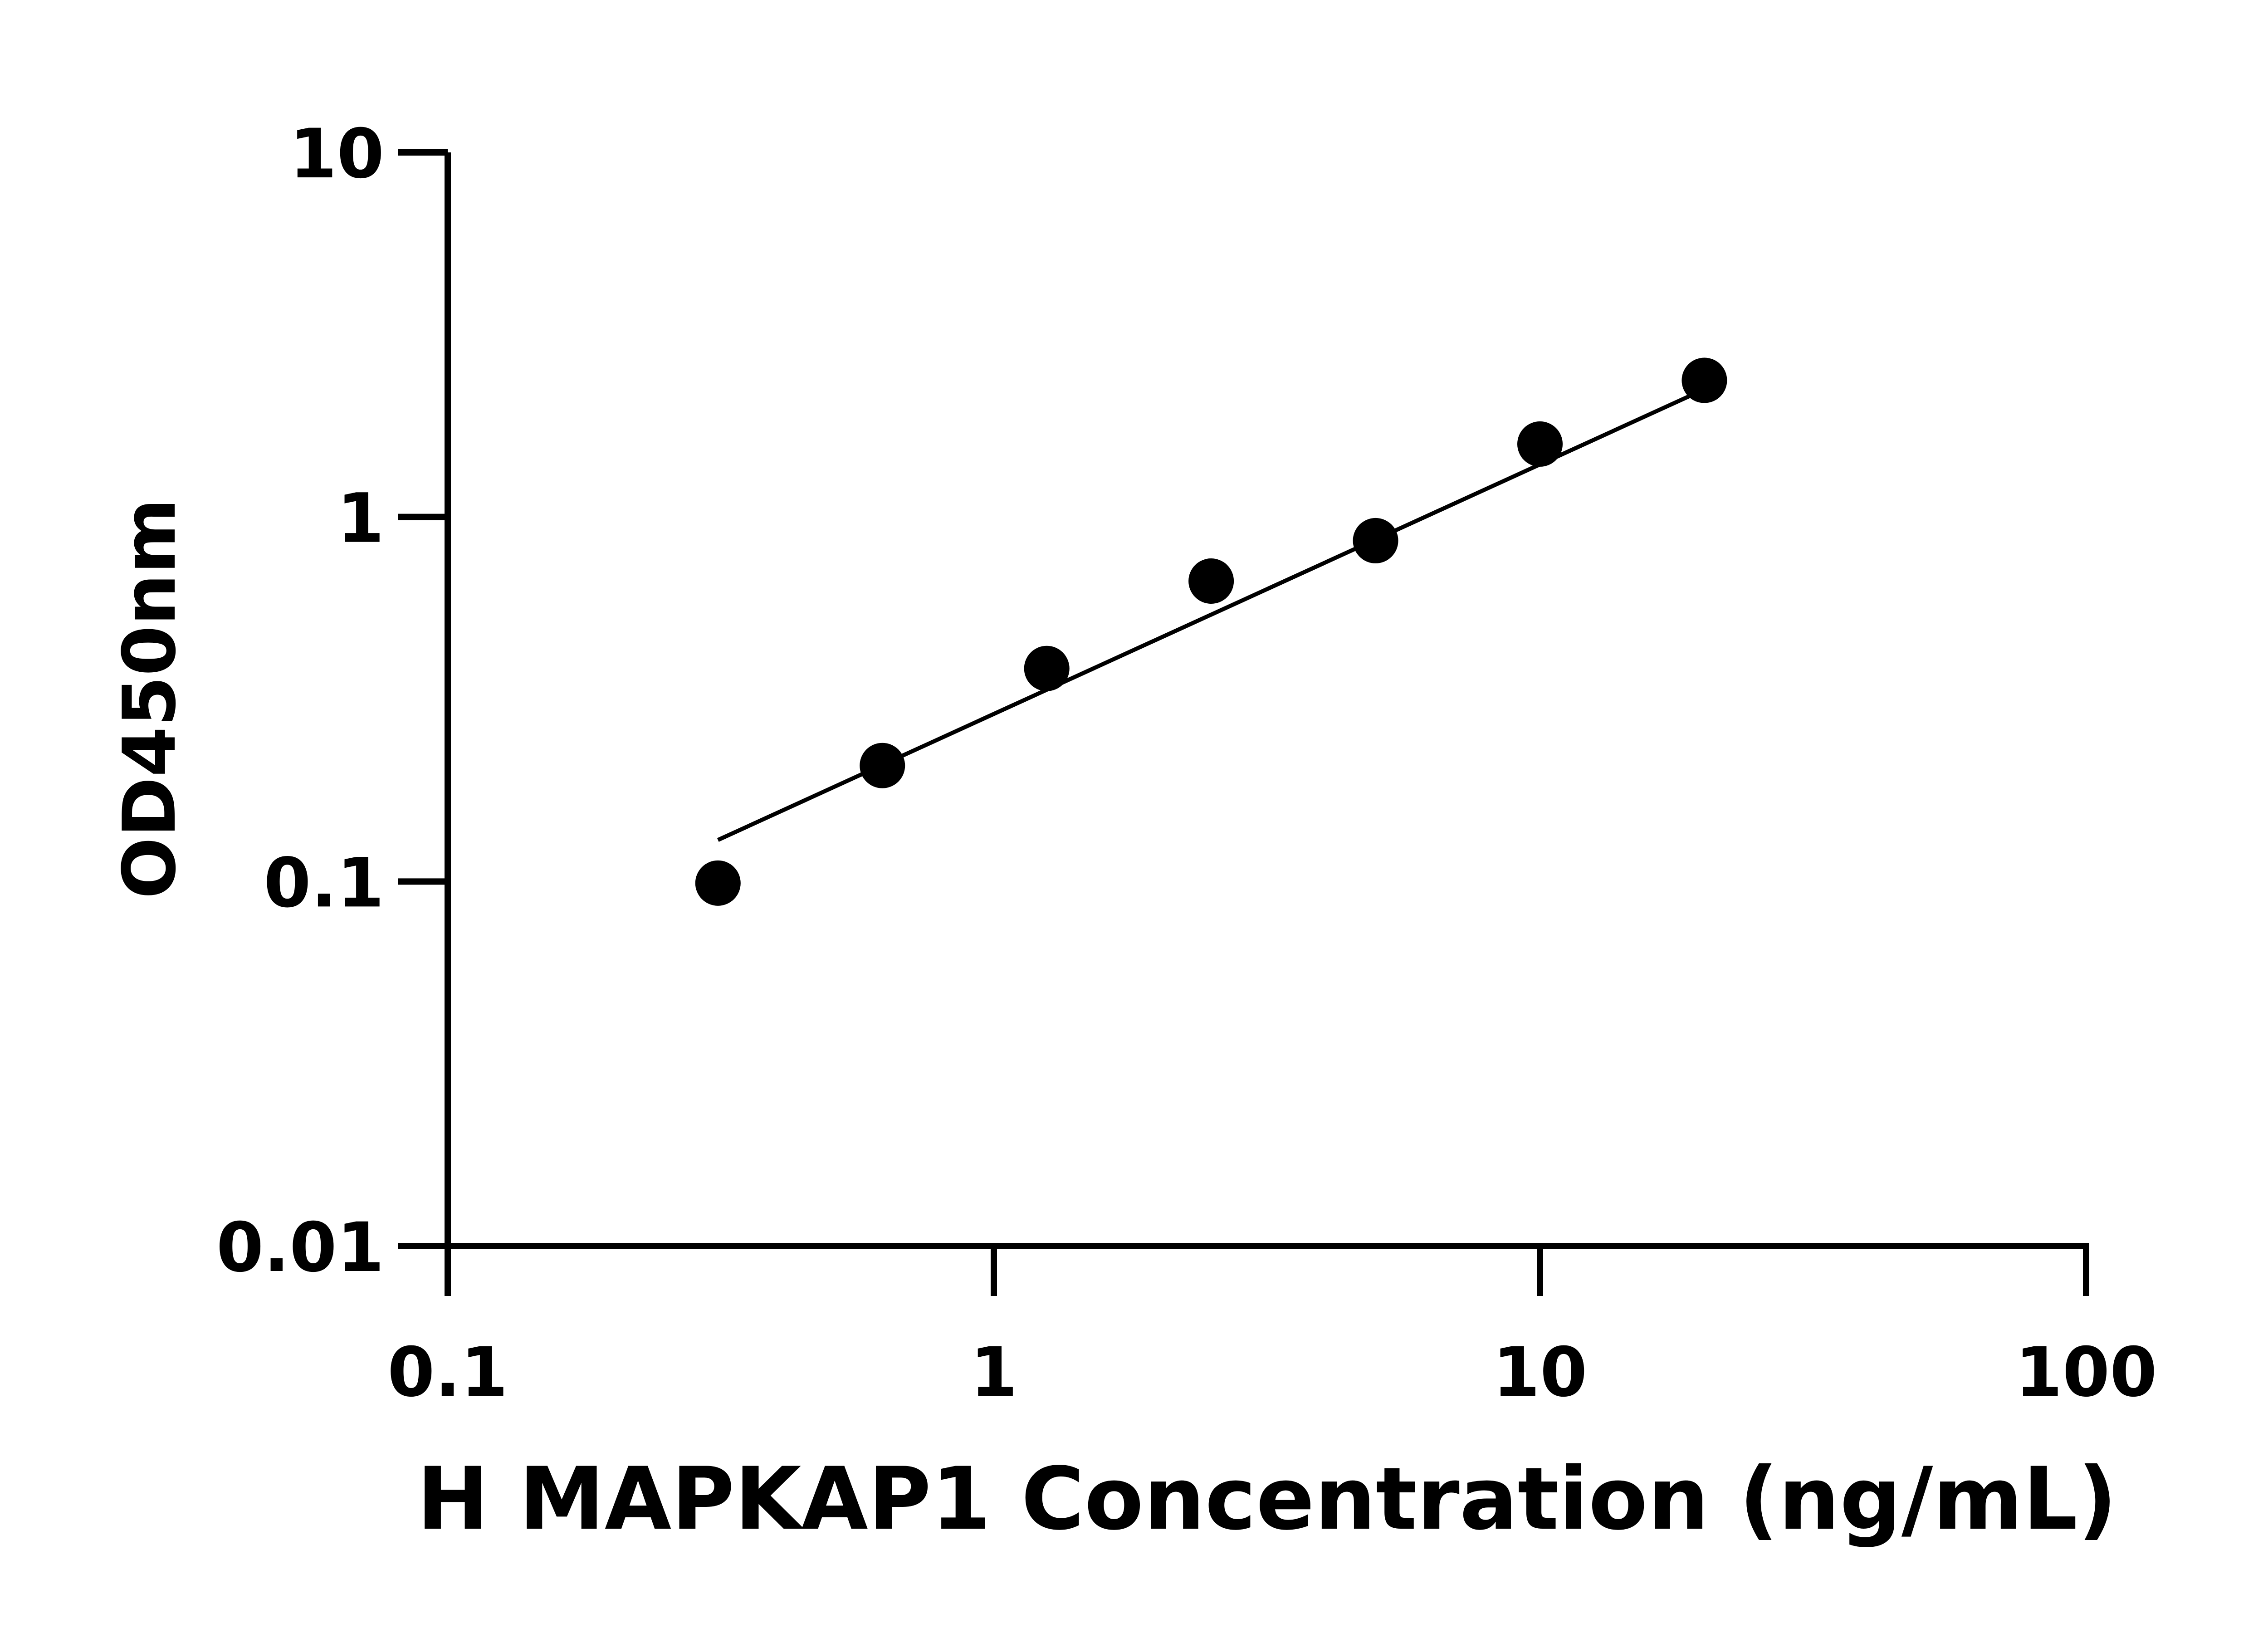  I want to click on y-tick-label: 1, so click(360, 518).